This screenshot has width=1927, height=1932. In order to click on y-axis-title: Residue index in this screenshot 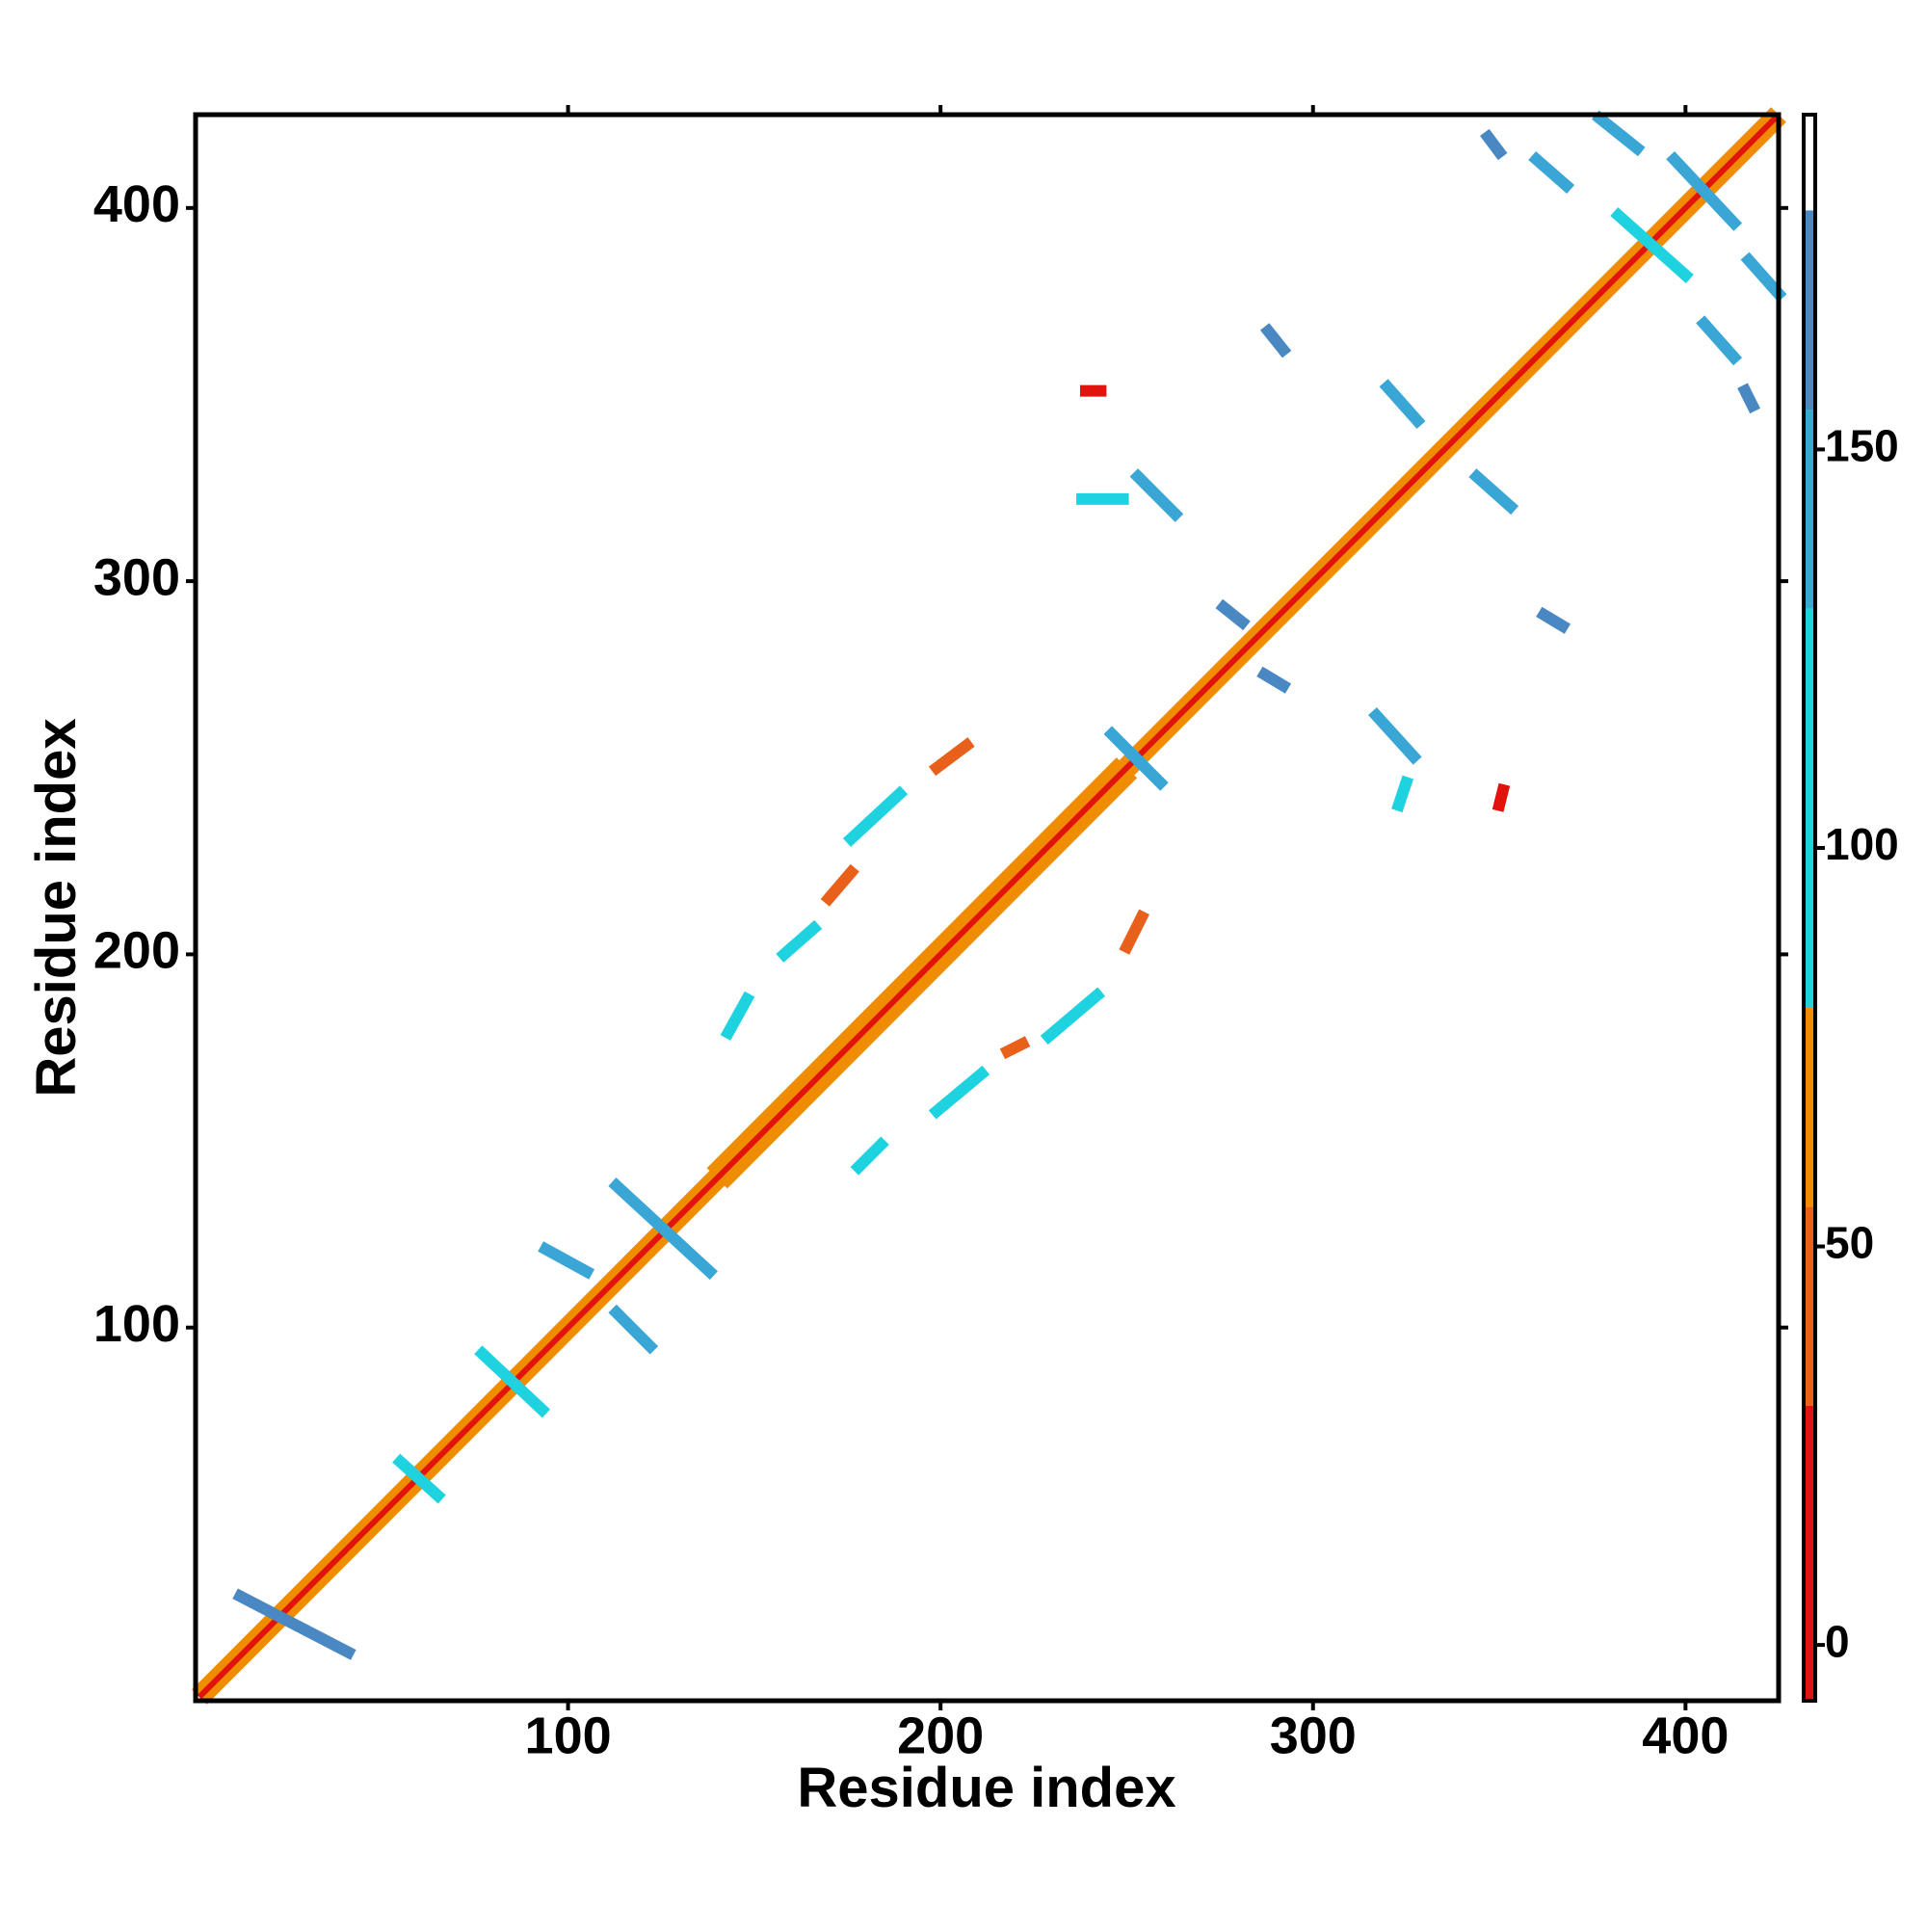, I will do `click(56, 907)`.